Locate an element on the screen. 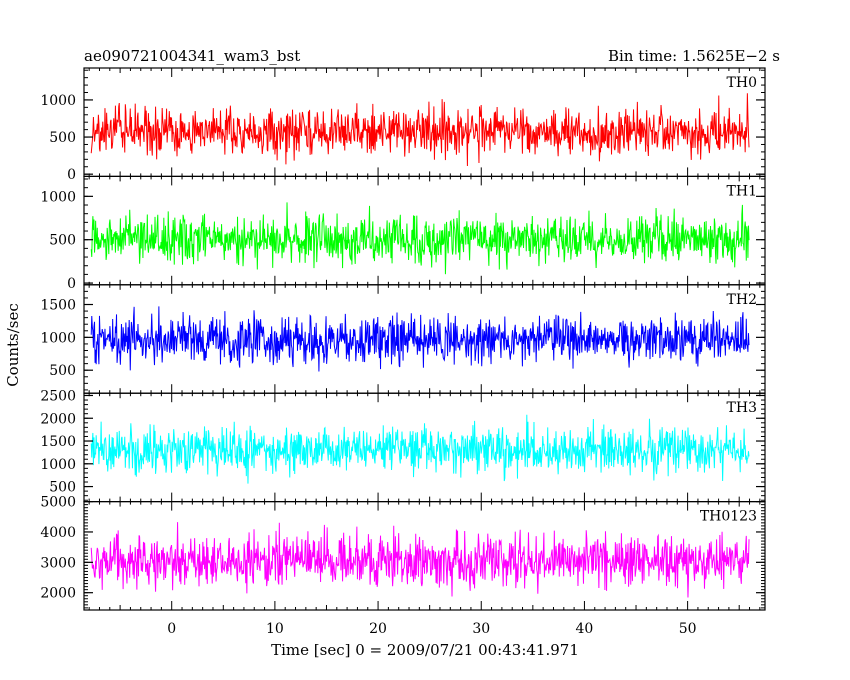 This screenshot has width=850, height=680. panel-label-th3: TH3 is located at coordinates (742, 408).